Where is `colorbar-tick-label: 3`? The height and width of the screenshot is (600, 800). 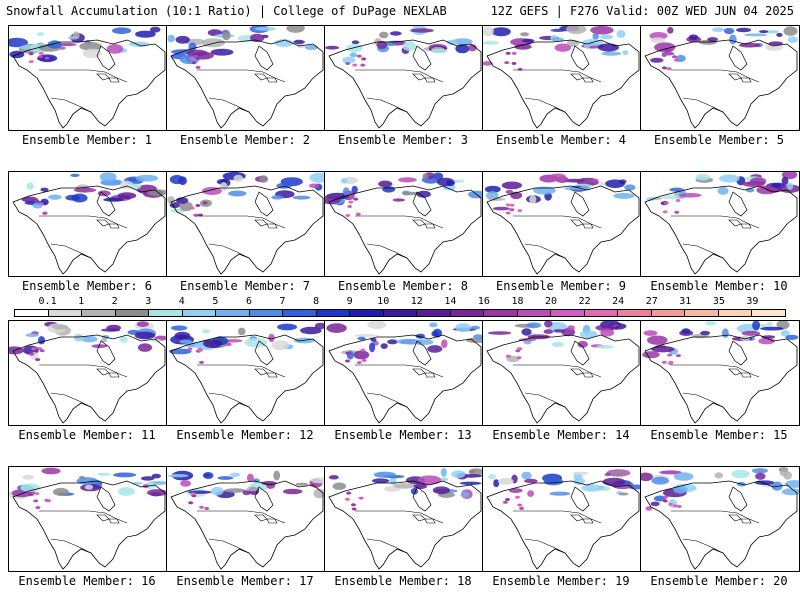 colorbar-tick-label: 3 is located at coordinates (148, 301).